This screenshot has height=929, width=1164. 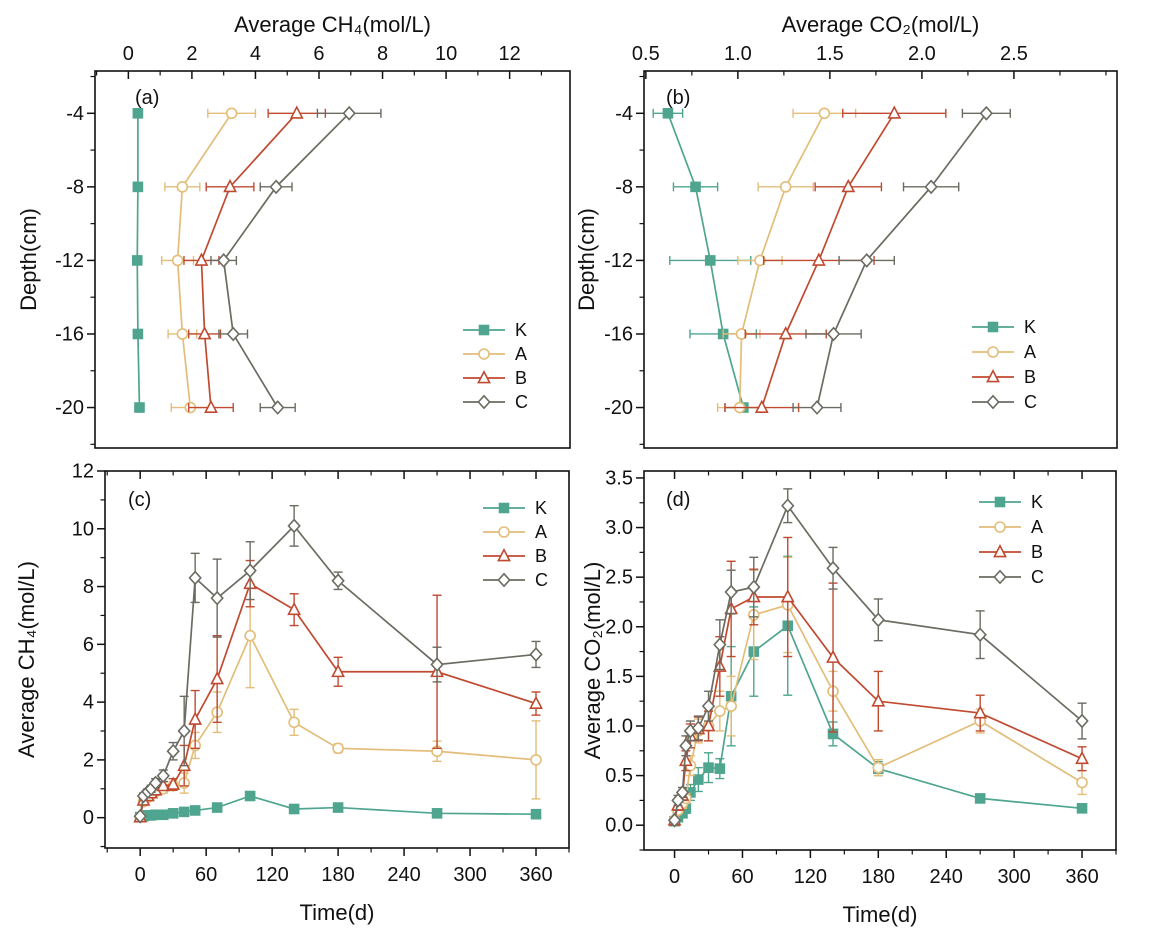 I want to click on panel-label: (c), so click(x=139, y=500).